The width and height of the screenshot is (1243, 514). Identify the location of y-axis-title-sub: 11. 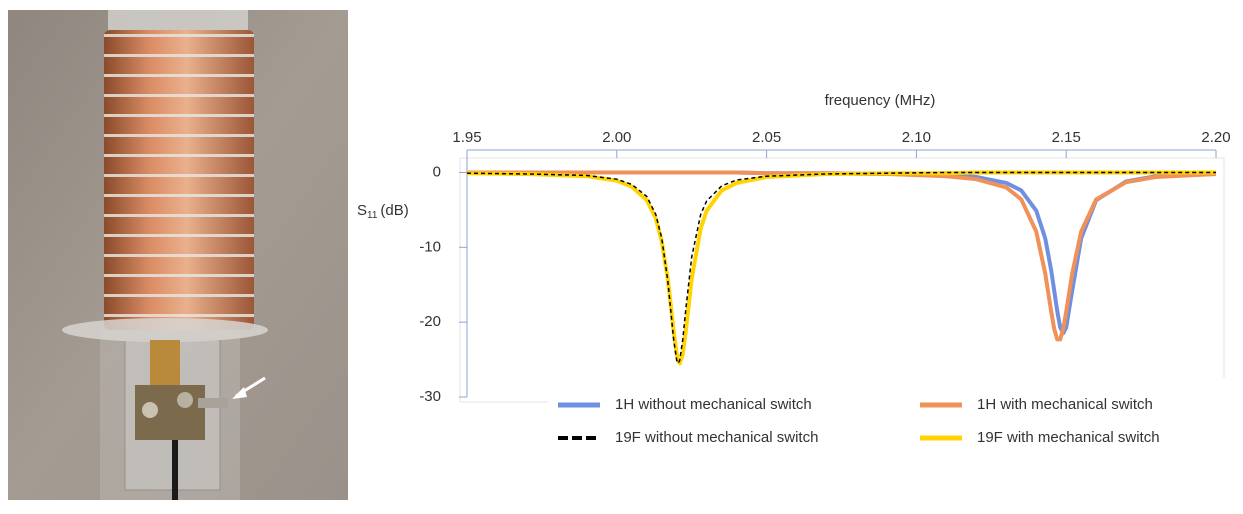
(372, 215).